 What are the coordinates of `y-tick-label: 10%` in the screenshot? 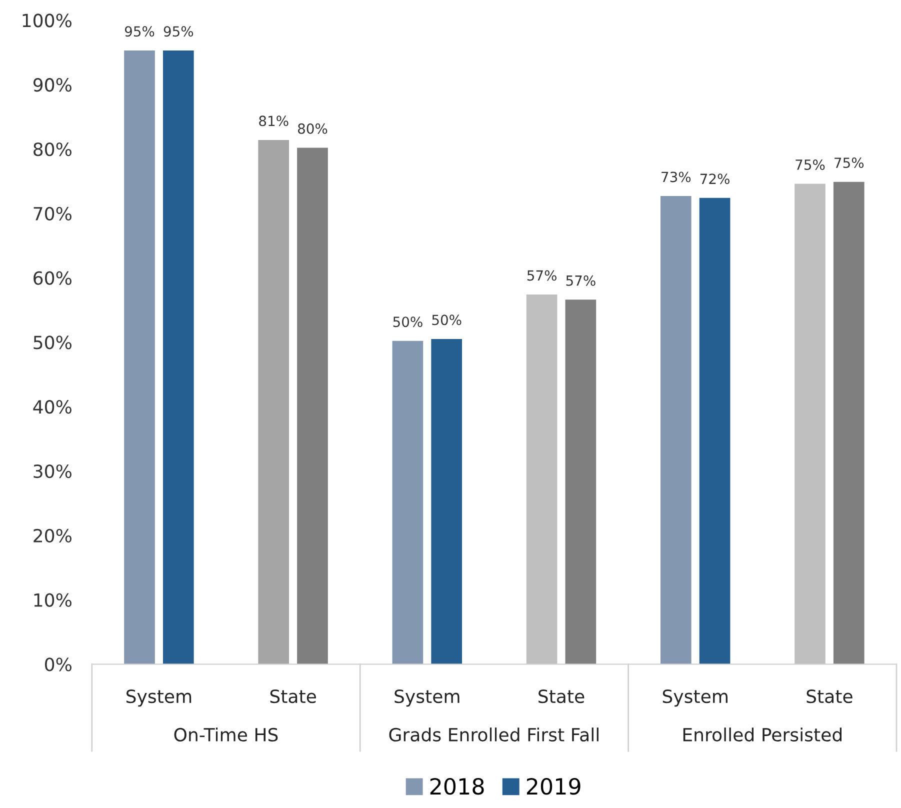 It's located at (53, 600).